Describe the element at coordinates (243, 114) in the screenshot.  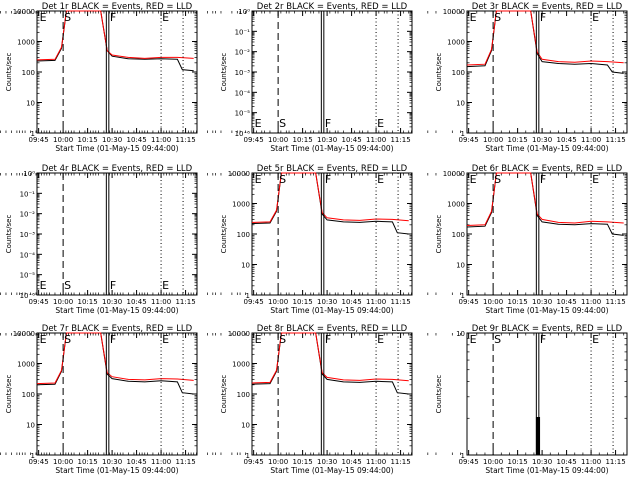
I see `y-tick-label: 10⁻⁵` at that location.